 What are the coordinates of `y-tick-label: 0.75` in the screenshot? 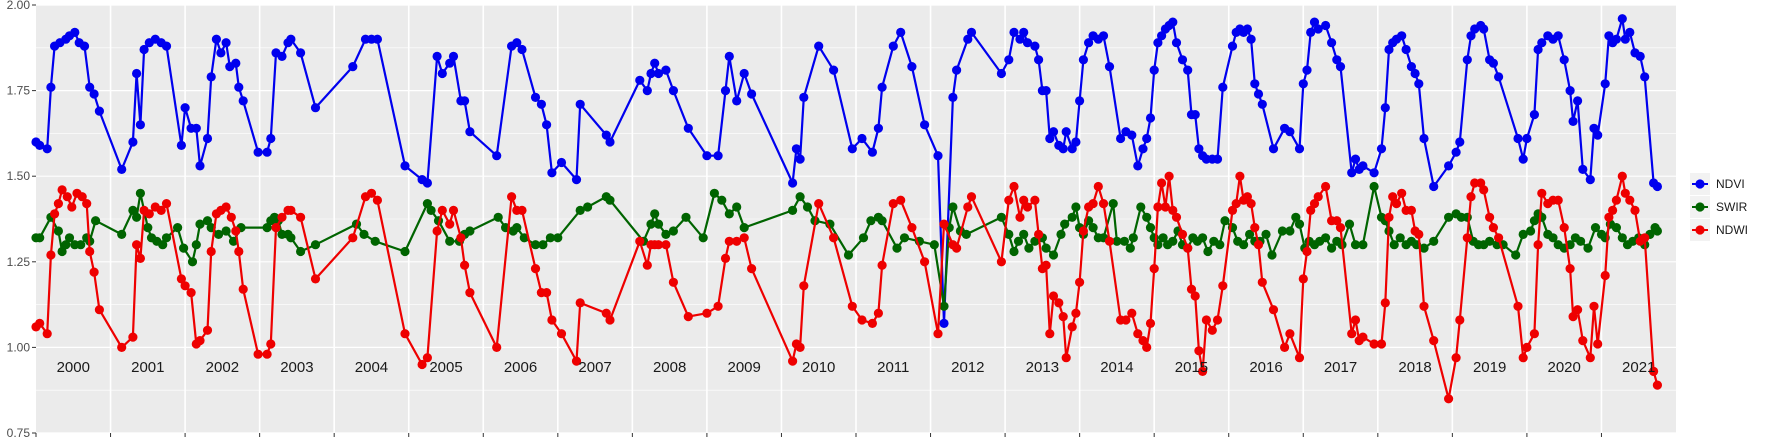 It's located at (19, 433).